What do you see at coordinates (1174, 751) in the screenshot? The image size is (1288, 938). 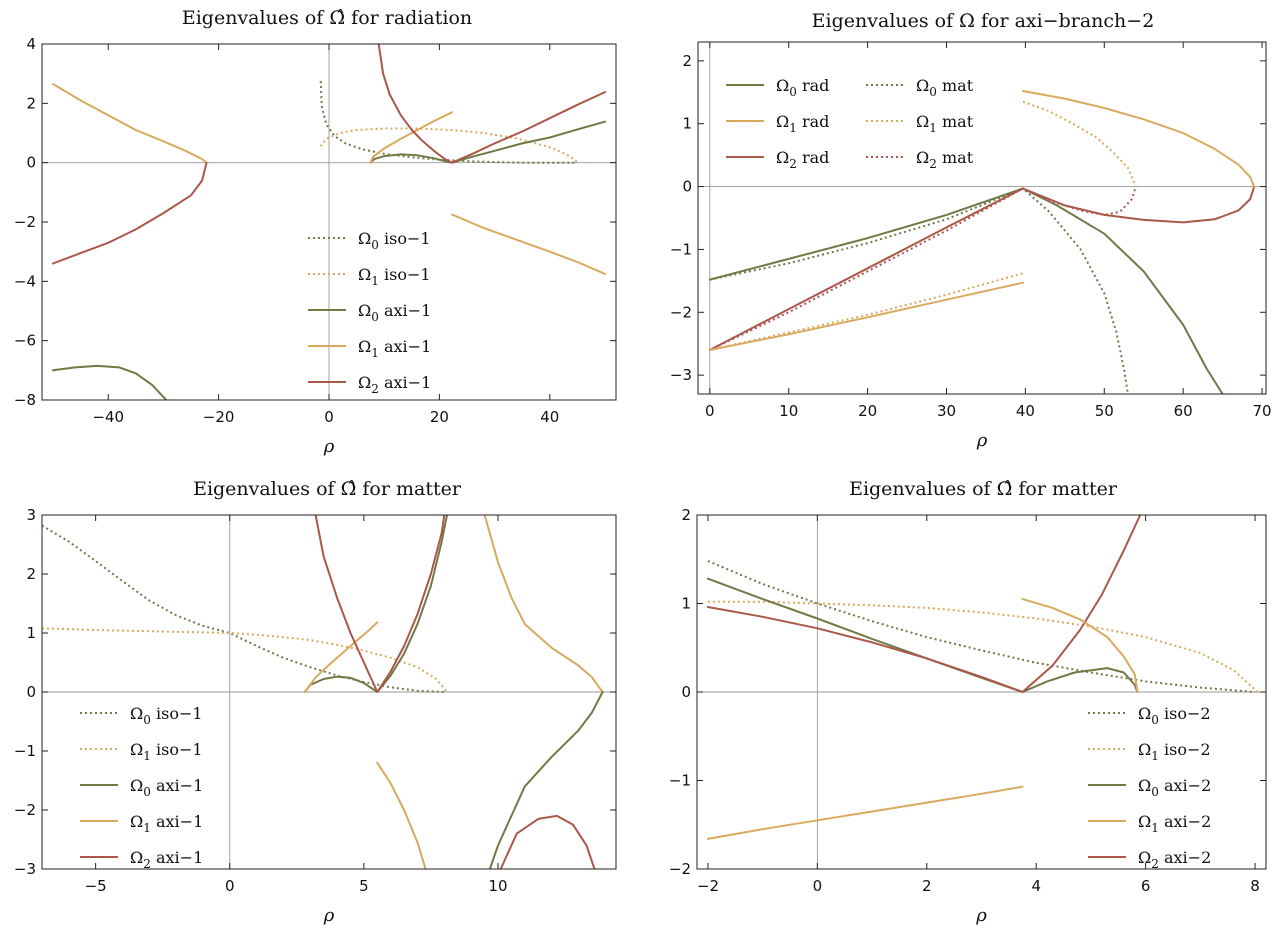 I see `legend-label: Ω1 iso−2` at bounding box center [1174, 751].